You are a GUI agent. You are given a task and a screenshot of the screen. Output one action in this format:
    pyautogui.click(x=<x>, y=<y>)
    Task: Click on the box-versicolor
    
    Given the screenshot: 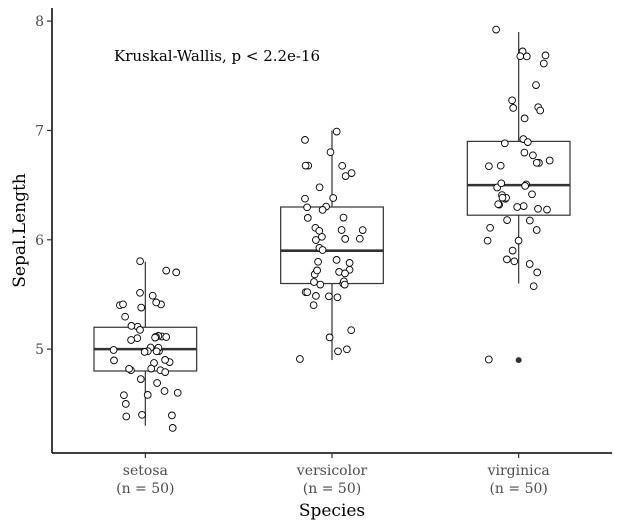 What is the action you would take?
    pyautogui.click(x=332, y=245)
    